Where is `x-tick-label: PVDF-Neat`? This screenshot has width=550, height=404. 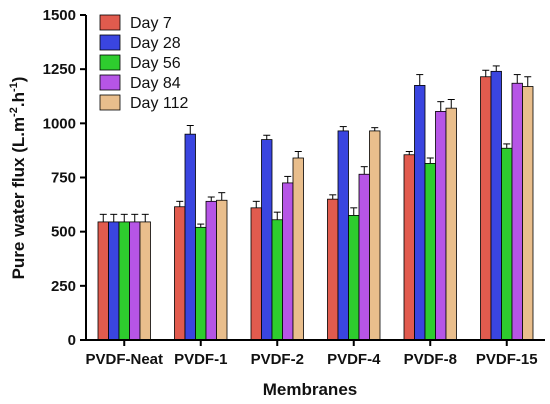 x-tick-label: PVDF-Neat is located at coordinates (124, 359).